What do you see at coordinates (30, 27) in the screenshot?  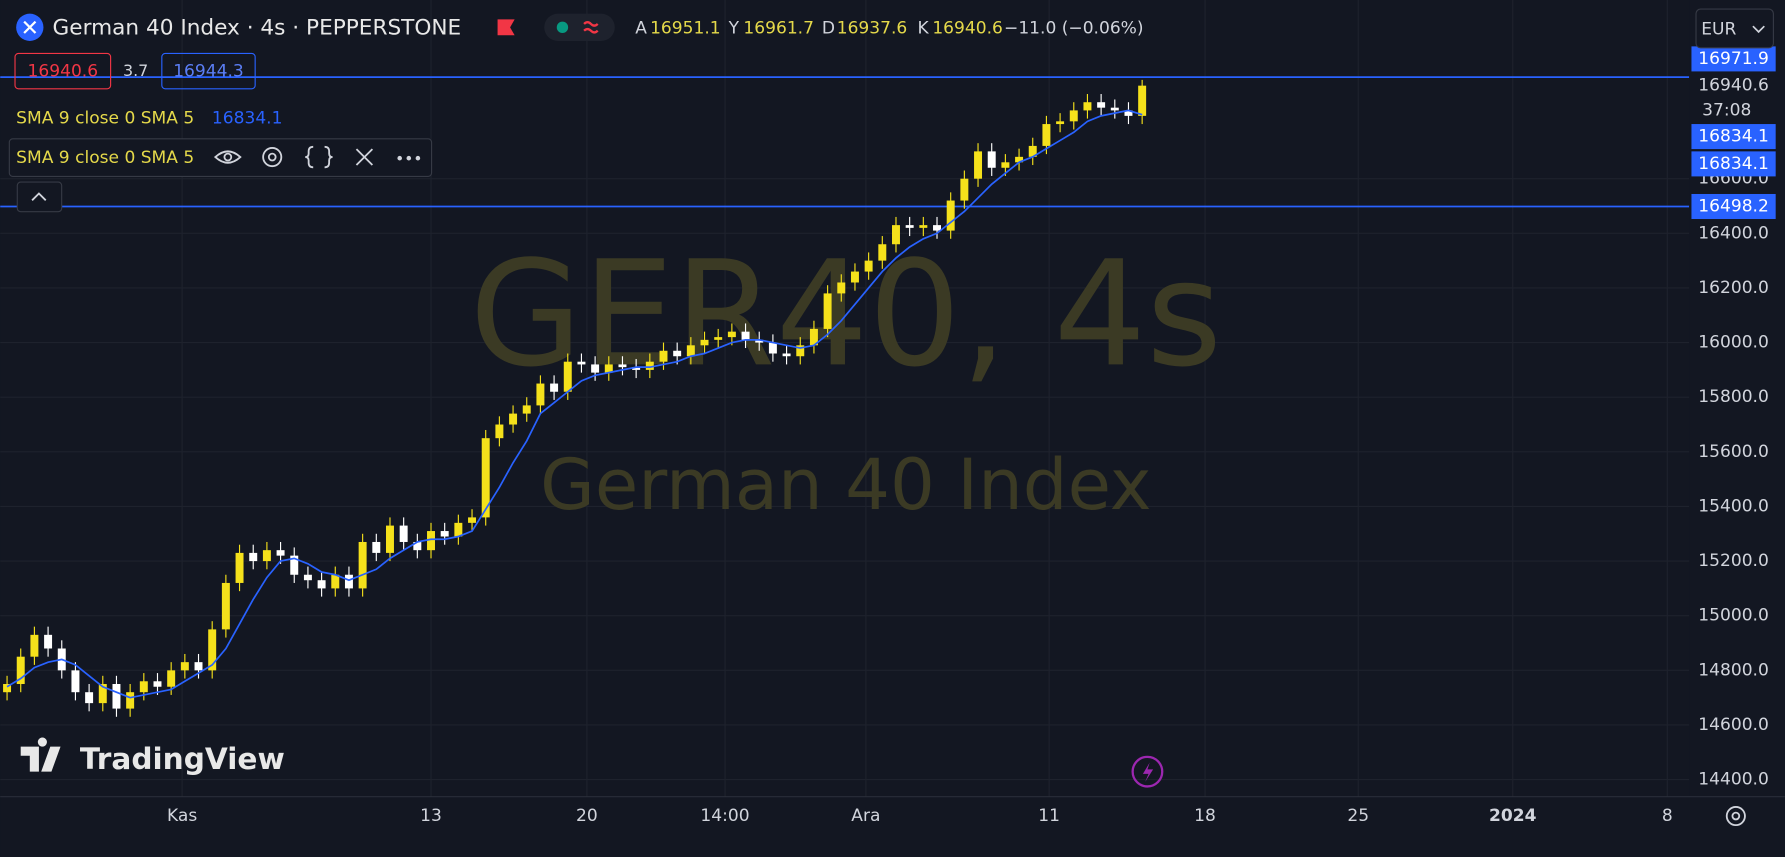 I see `symbol-icon-x` at bounding box center [30, 27].